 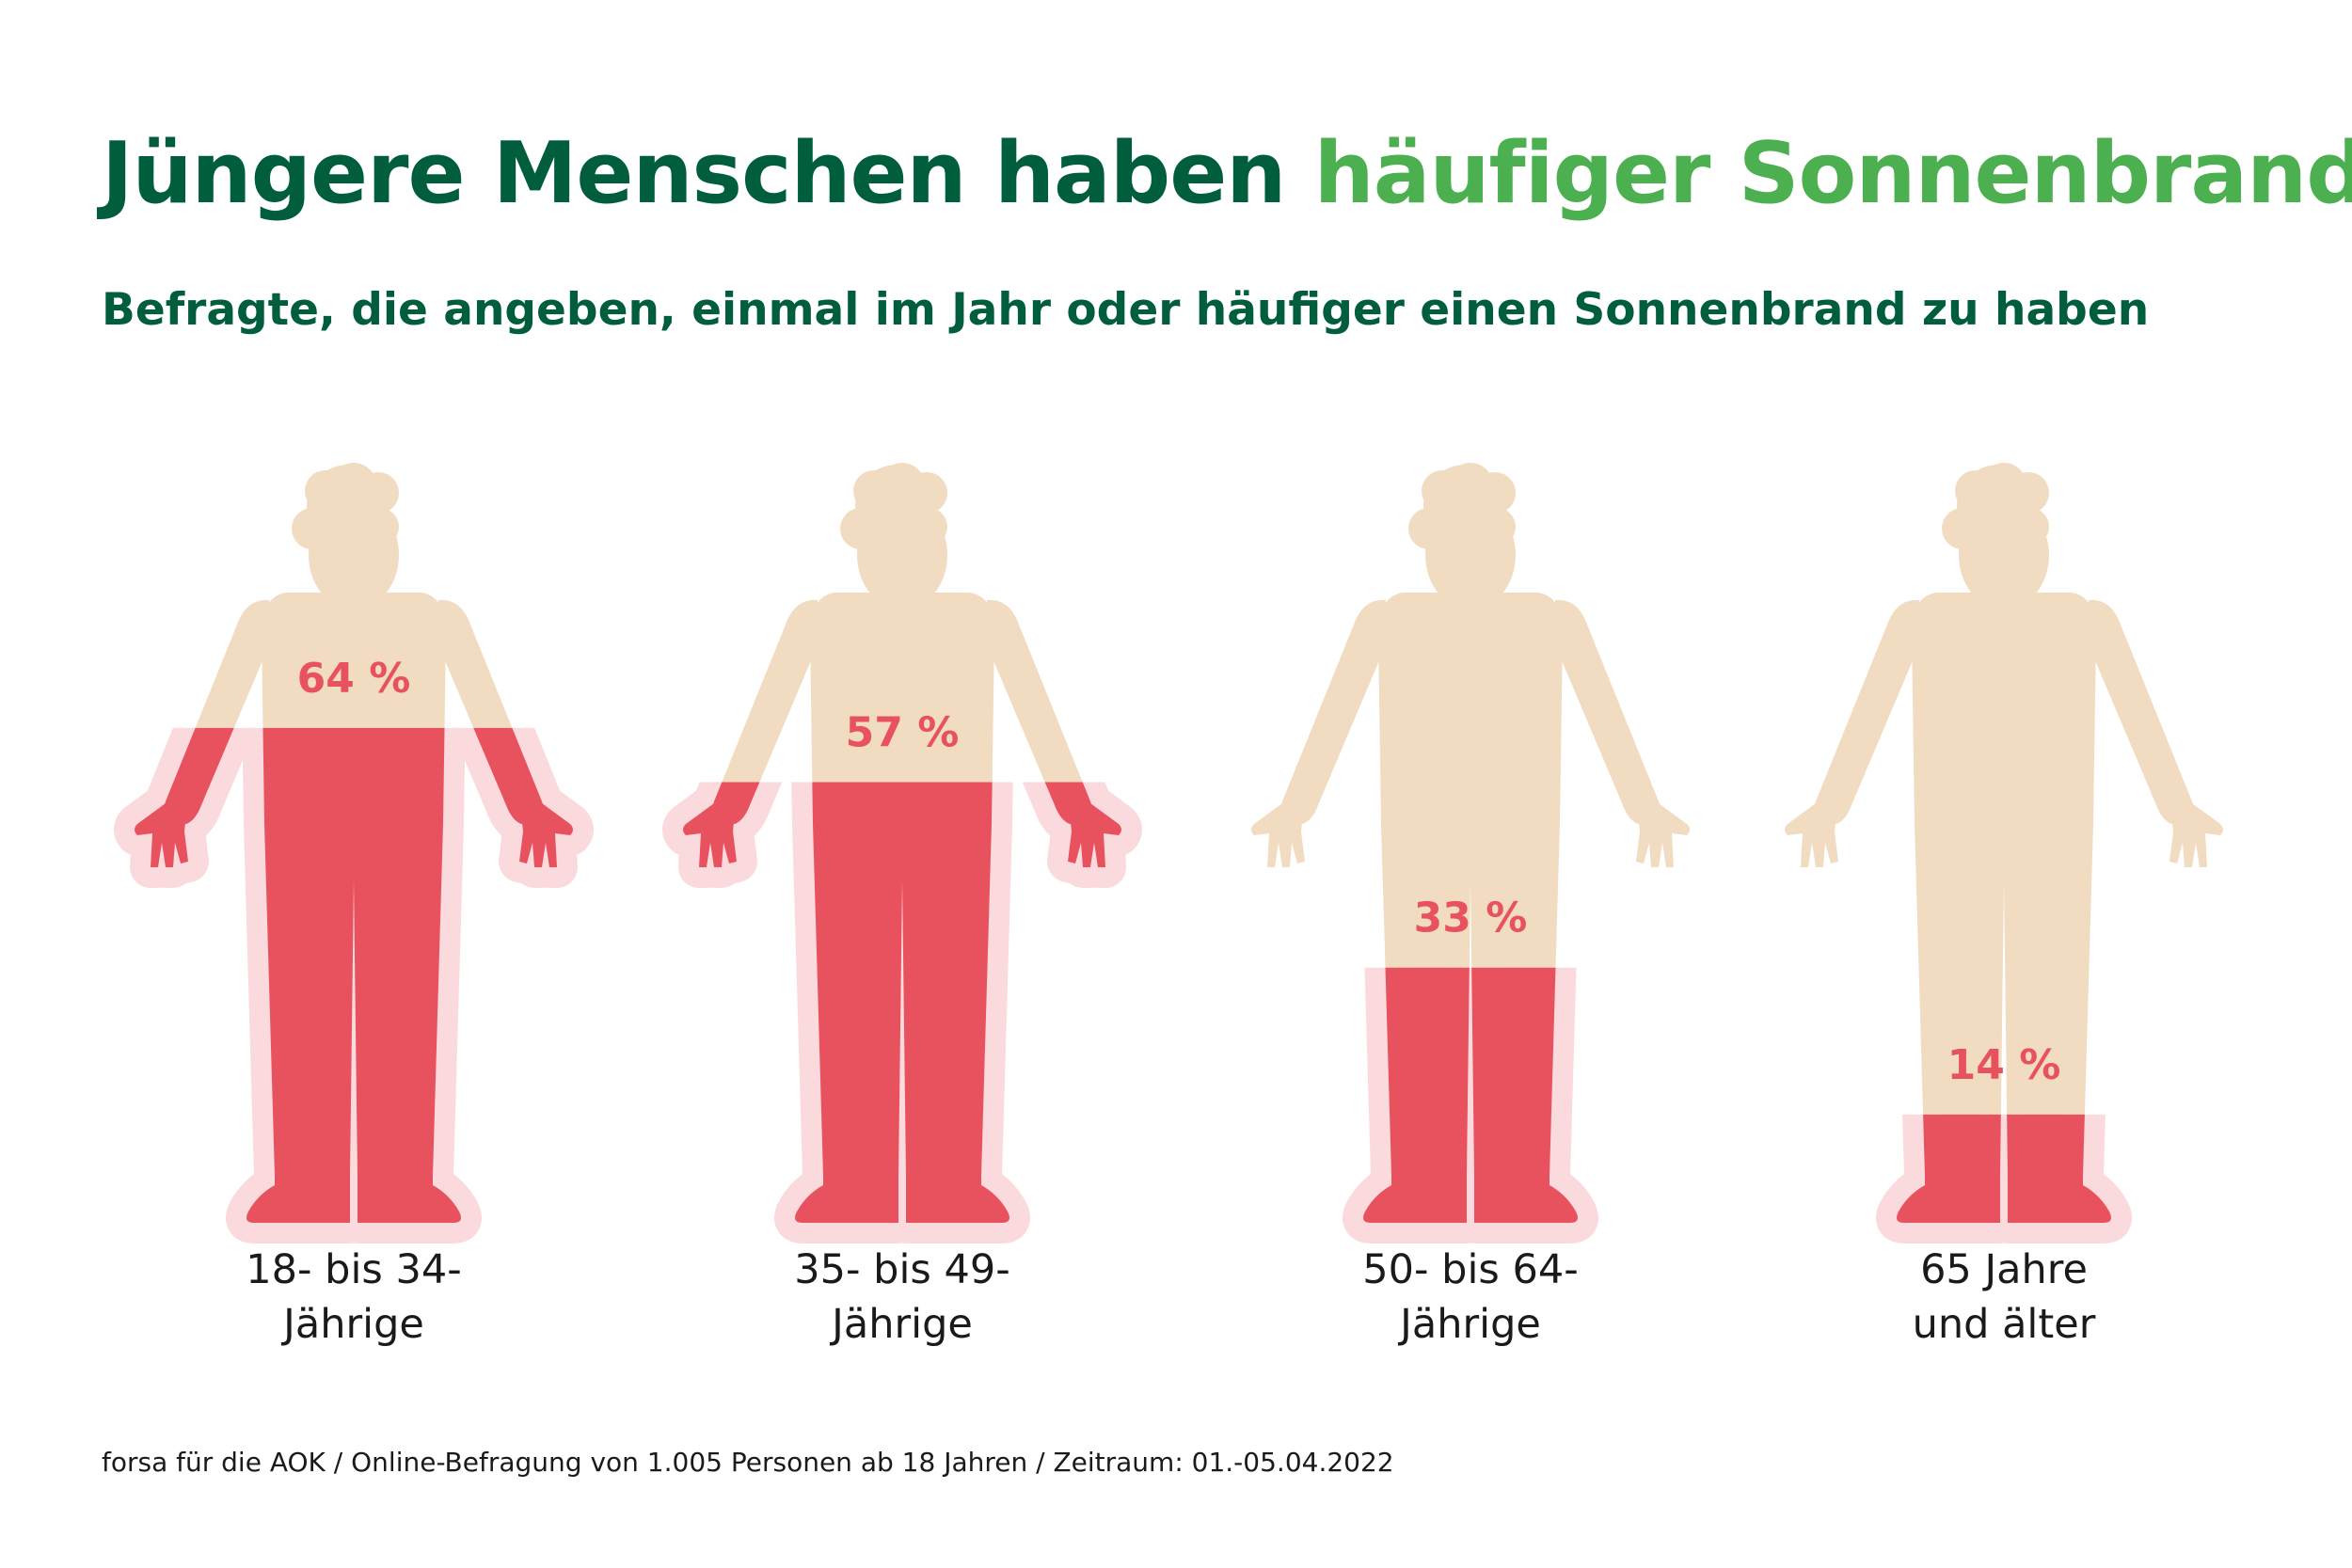 I want to click on category-label: 35- bis 49- Jährige, so click(x=901, y=1297).